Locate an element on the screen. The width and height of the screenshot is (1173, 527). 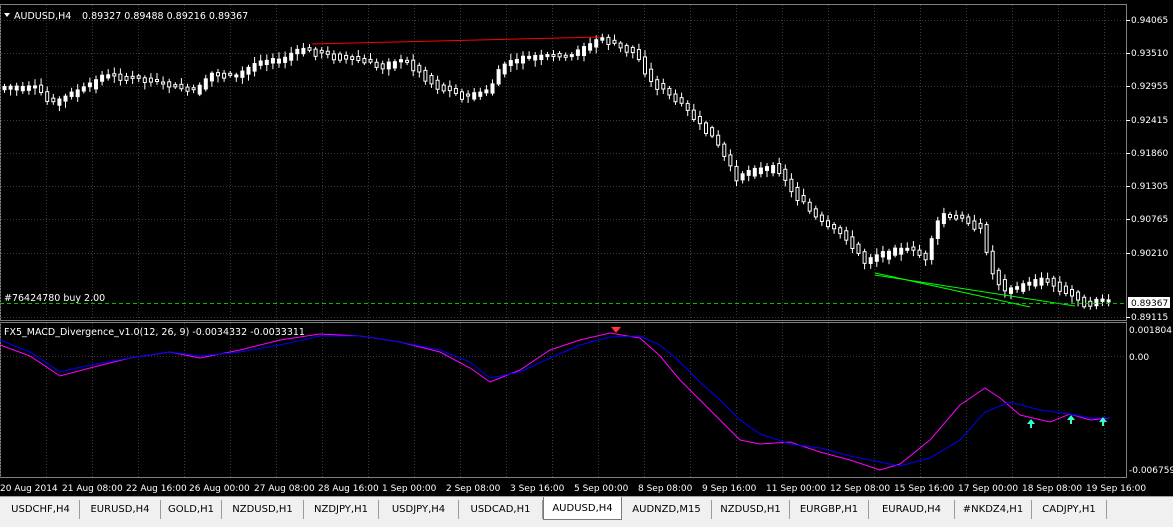
tab-usdcad-h1: USDCAD,H1 is located at coordinates (501, 509).